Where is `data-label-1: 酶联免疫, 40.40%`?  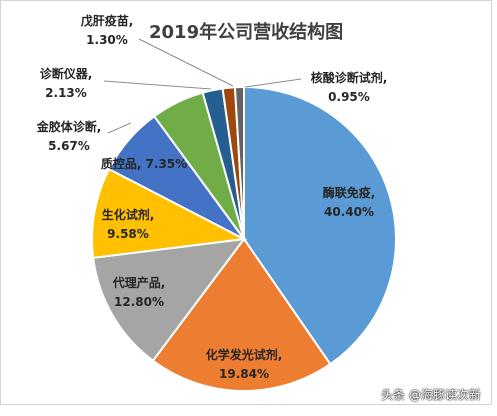
data-label-1: 酶联免疫, 40.40% is located at coordinates (349, 202).